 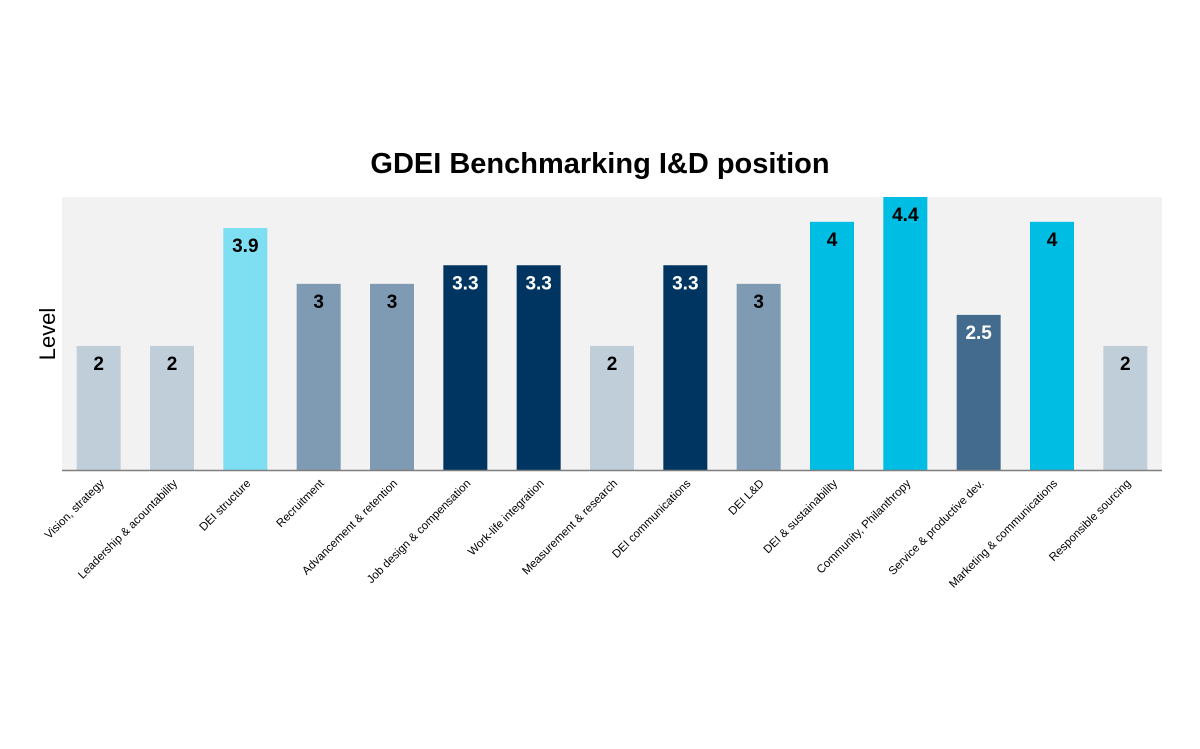 What do you see at coordinates (978, 333) in the screenshot?
I see `data-label: 2.5` at bounding box center [978, 333].